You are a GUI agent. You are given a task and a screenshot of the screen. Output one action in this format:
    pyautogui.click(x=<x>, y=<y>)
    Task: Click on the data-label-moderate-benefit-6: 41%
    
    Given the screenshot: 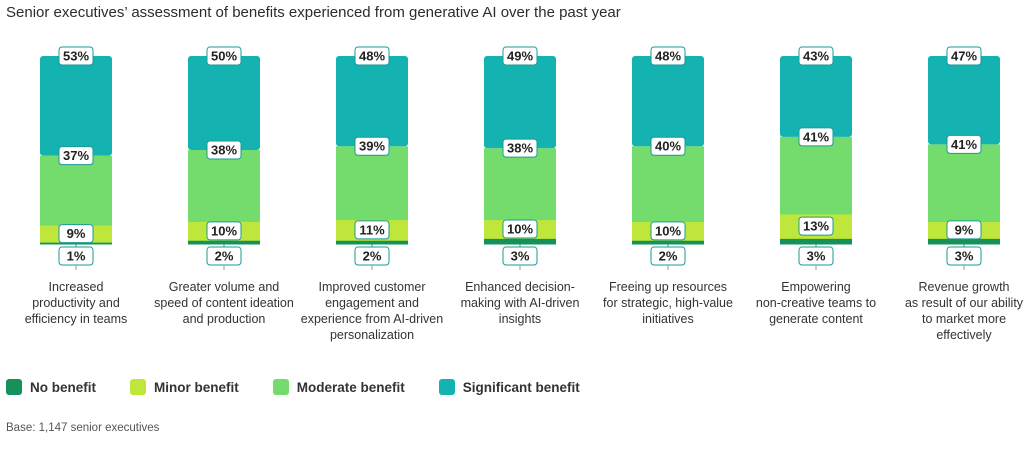 What is the action you would take?
    pyautogui.click(x=816, y=136)
    